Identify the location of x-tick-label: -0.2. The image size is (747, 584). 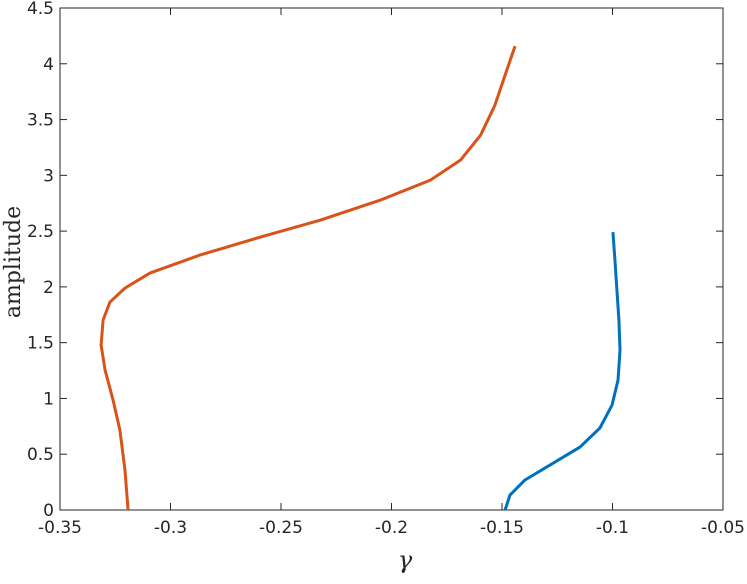
(391, 528).